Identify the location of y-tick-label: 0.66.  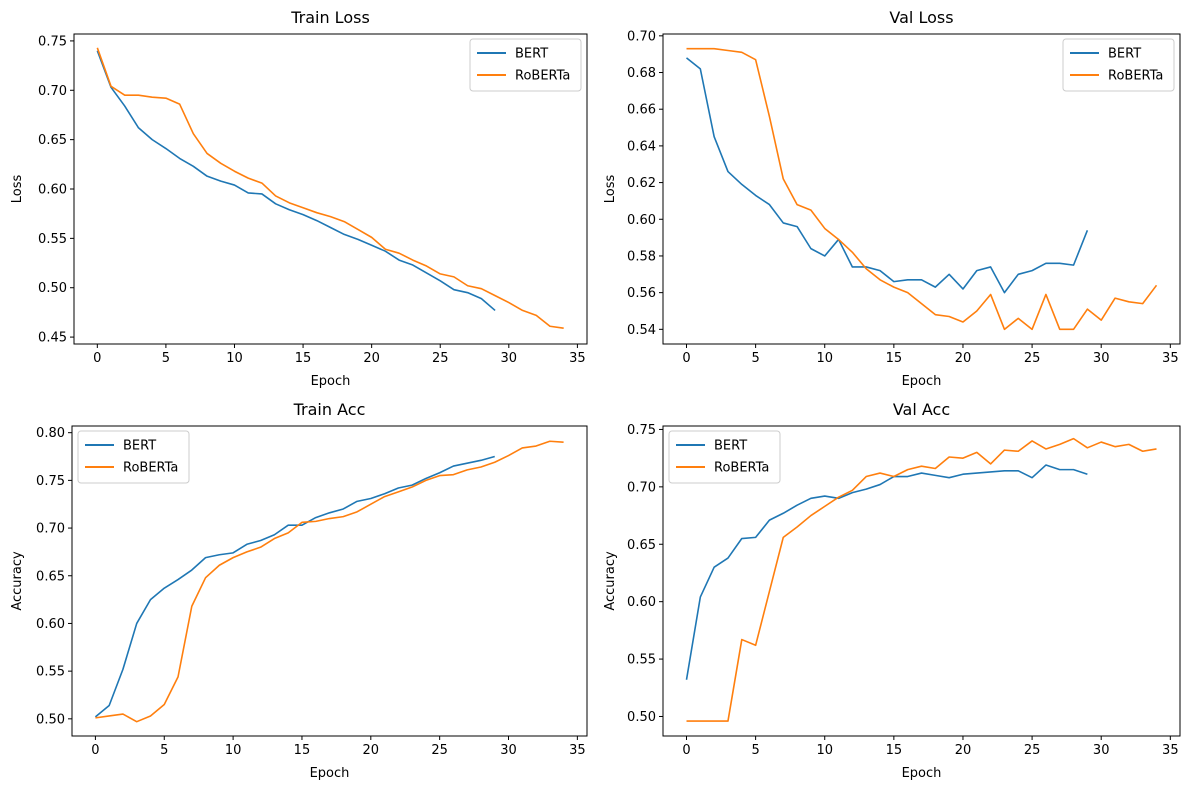
(641, 110).